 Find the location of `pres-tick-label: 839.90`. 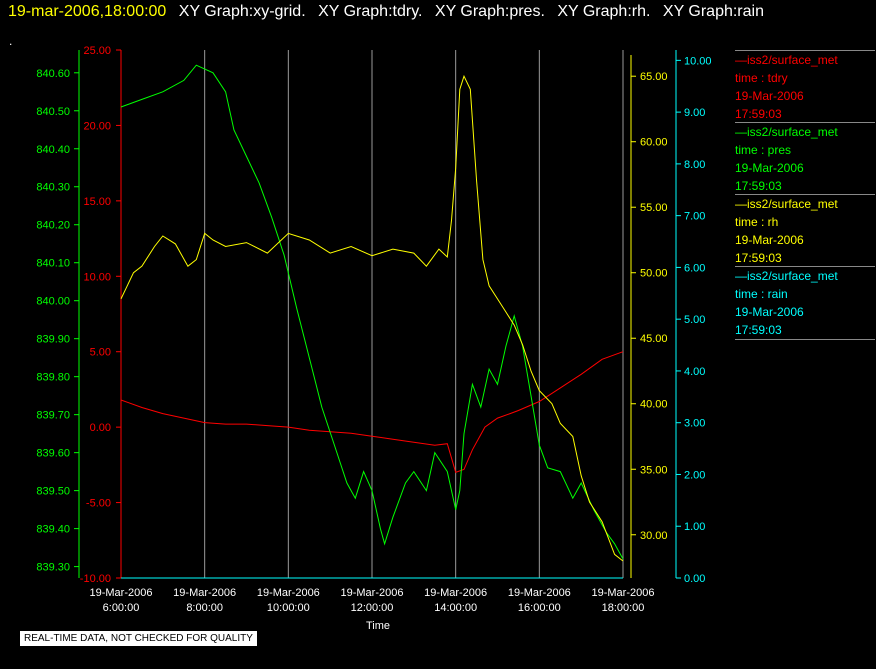

pres-tick-label: 839.90 is located at coordinates (53, 340).